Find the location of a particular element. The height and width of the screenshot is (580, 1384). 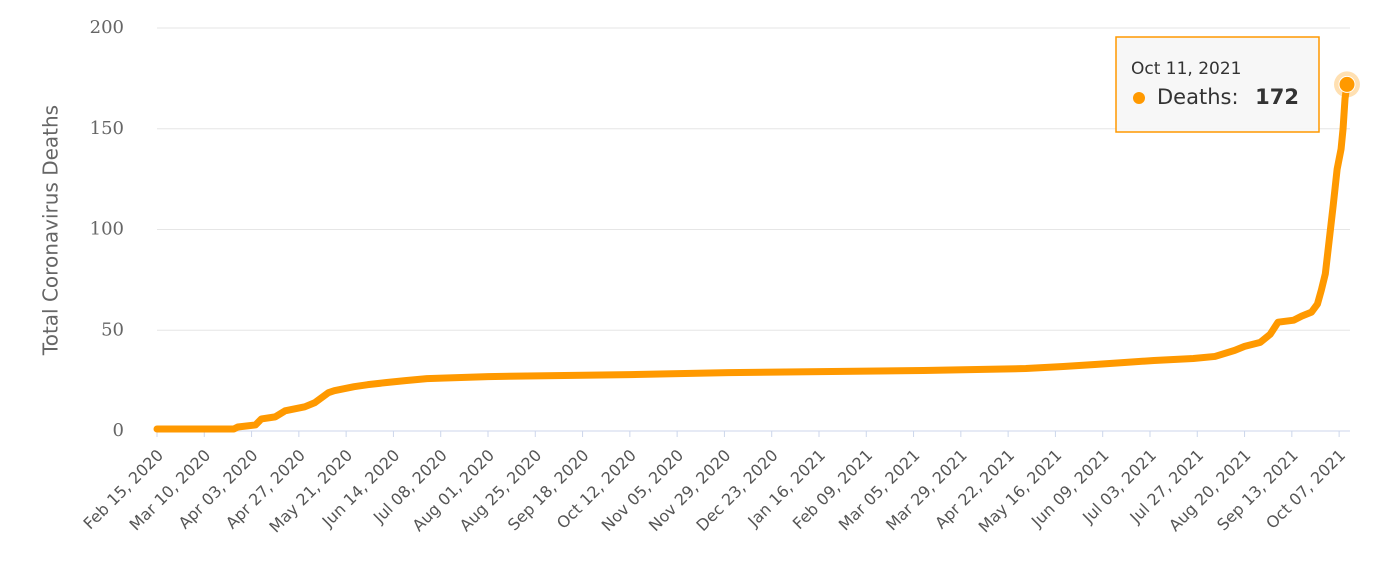

x-tick-label: Sep 13, 2021 is located at coordinates (1257, 490).